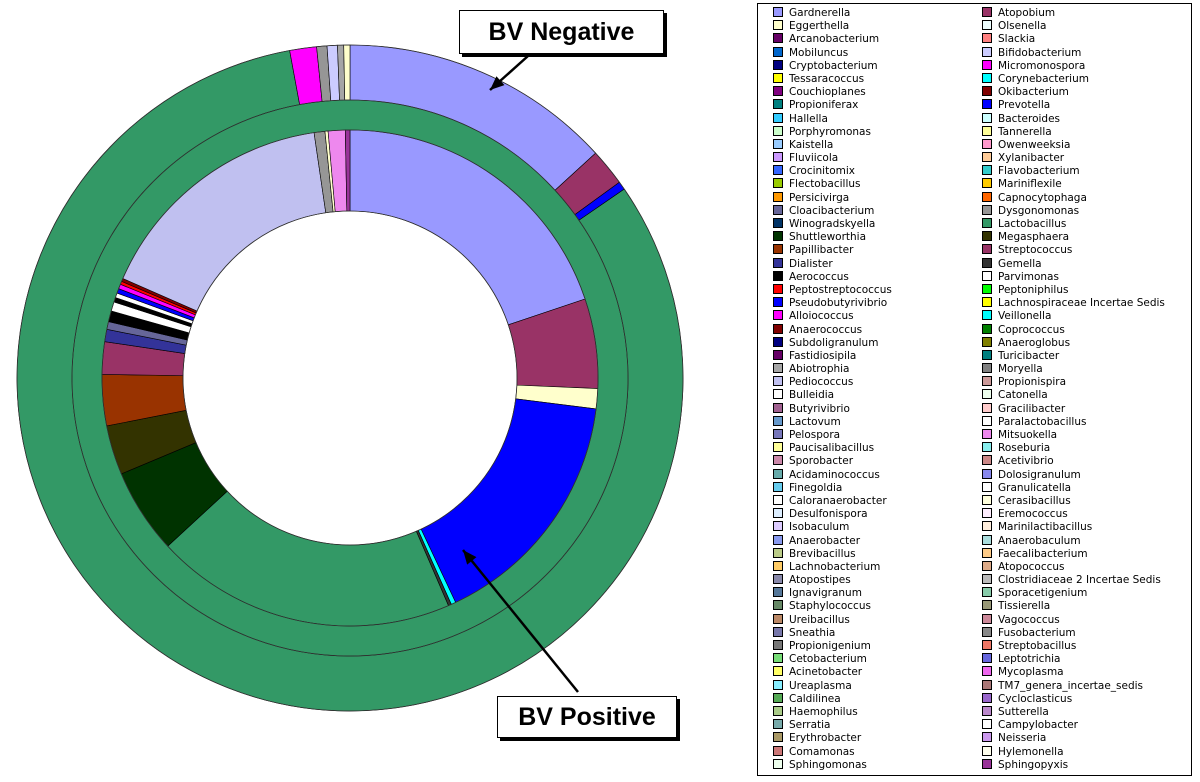 This screenshot has height=782, width=1200. I want to click on legend-item: Prevotella, so click(1073, 105).